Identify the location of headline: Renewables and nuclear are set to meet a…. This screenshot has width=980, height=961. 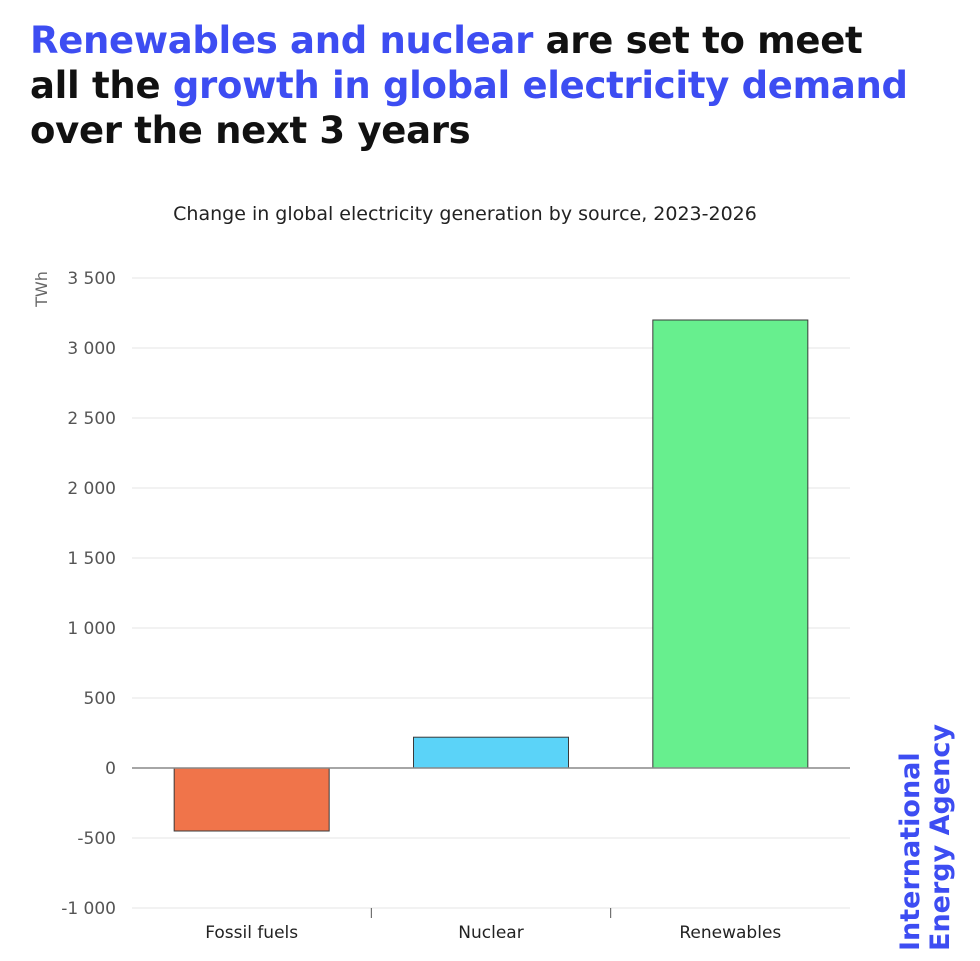
(470, 85).